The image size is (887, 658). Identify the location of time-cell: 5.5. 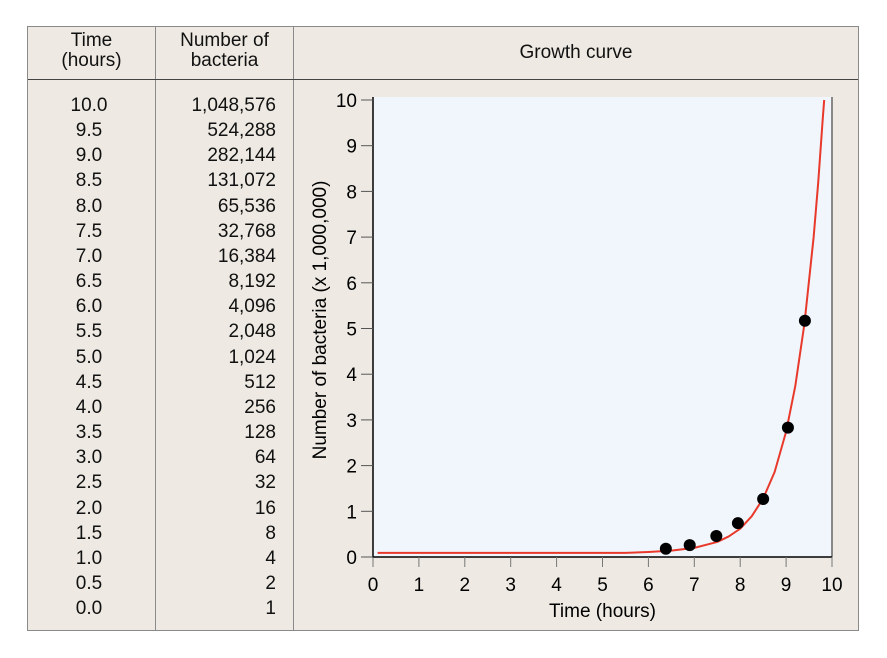
(89, 332).